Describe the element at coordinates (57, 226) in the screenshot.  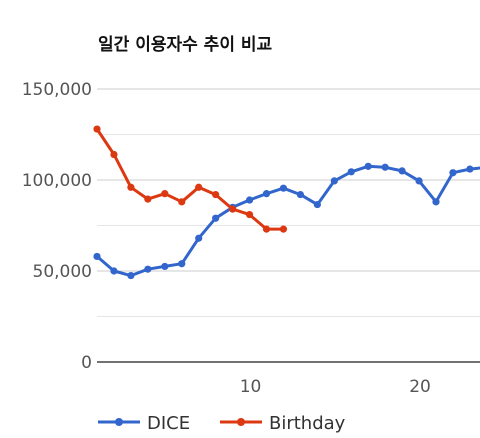
I see `y-axis: 0 50,000 100,000 150,000` at that location.